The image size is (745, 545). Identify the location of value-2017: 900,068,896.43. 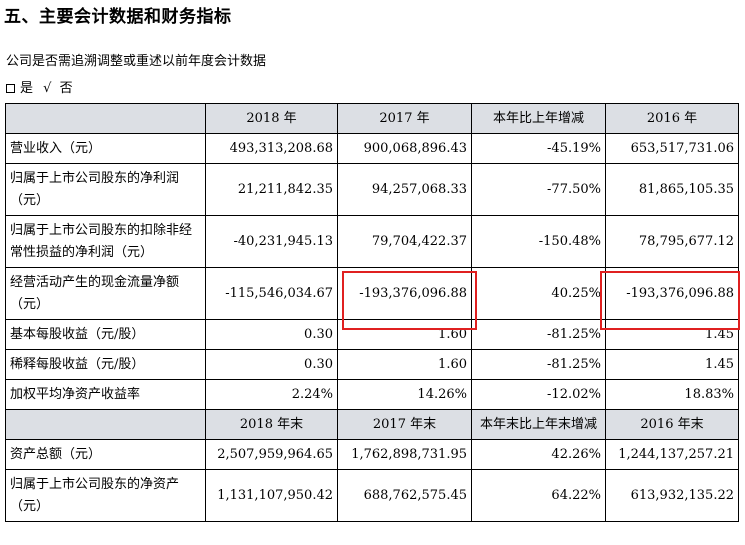
(404, 148).